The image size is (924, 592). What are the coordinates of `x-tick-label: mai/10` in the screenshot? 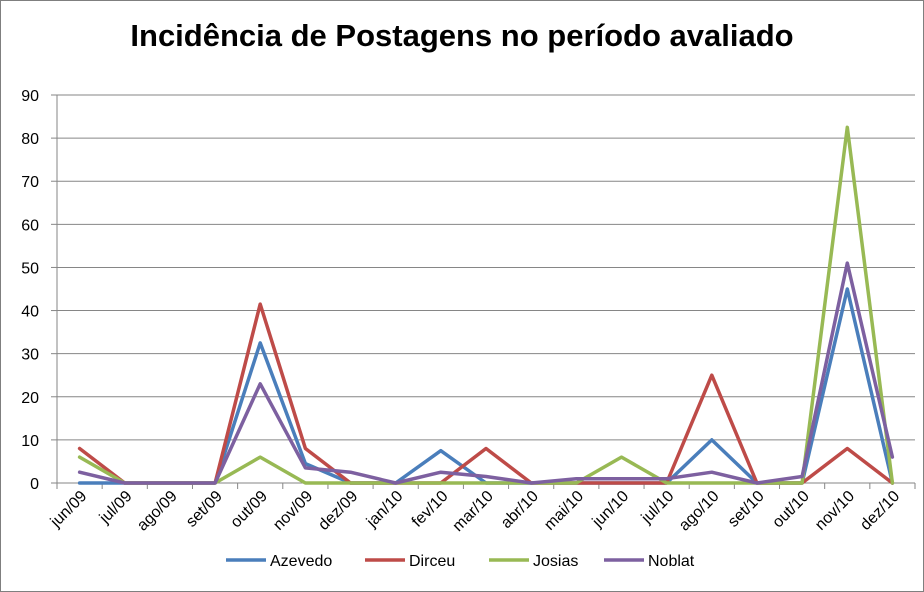 It's located at (564, 511).